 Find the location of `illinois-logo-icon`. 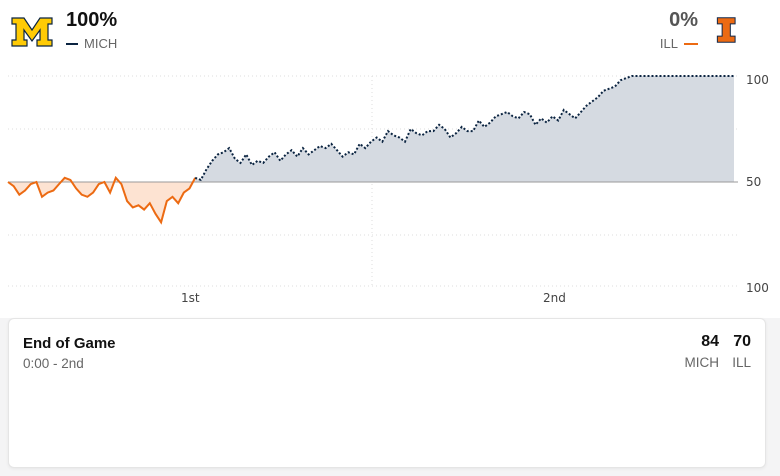

illinois-logo-icon is located at coordinates (726, 30).